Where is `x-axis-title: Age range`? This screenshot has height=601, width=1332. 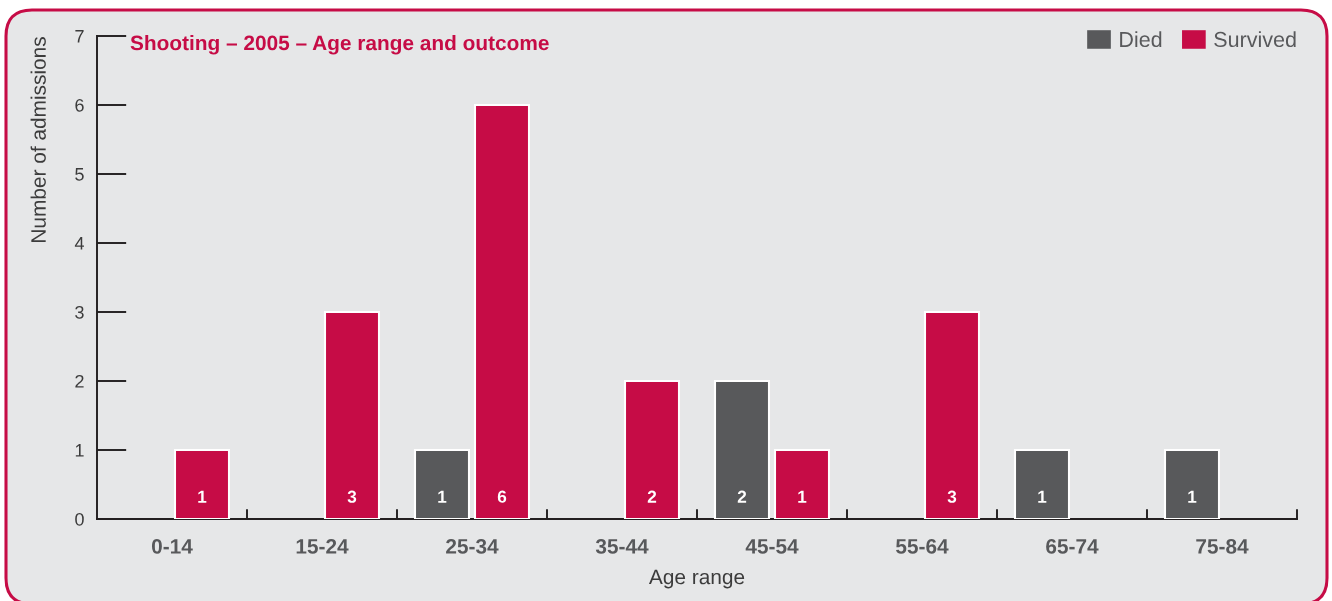
x-axis-title: Age range is located at coordinates (696, 579).